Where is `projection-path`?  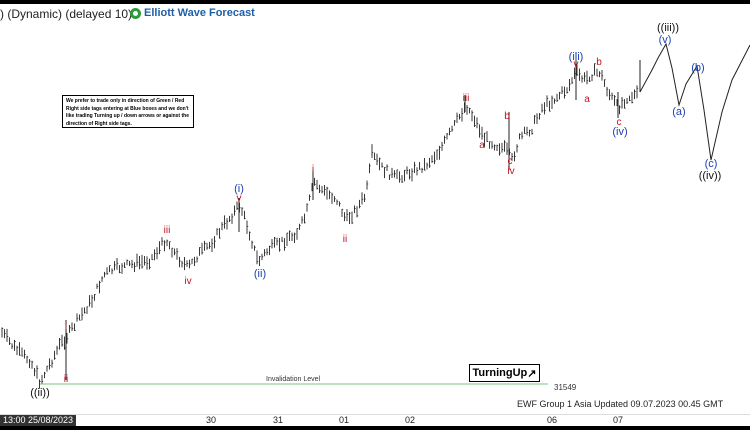 projection-path is located at coordinates (694, 101).